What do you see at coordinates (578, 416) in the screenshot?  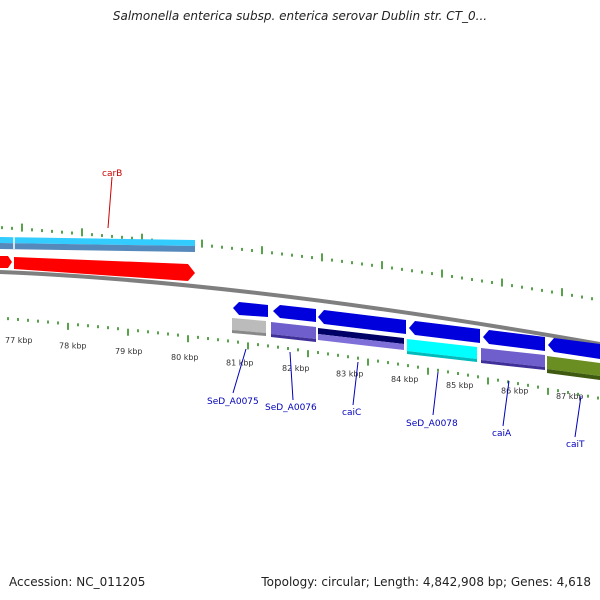 I see `caiT-leader-line` at bounding box center [578, 416].